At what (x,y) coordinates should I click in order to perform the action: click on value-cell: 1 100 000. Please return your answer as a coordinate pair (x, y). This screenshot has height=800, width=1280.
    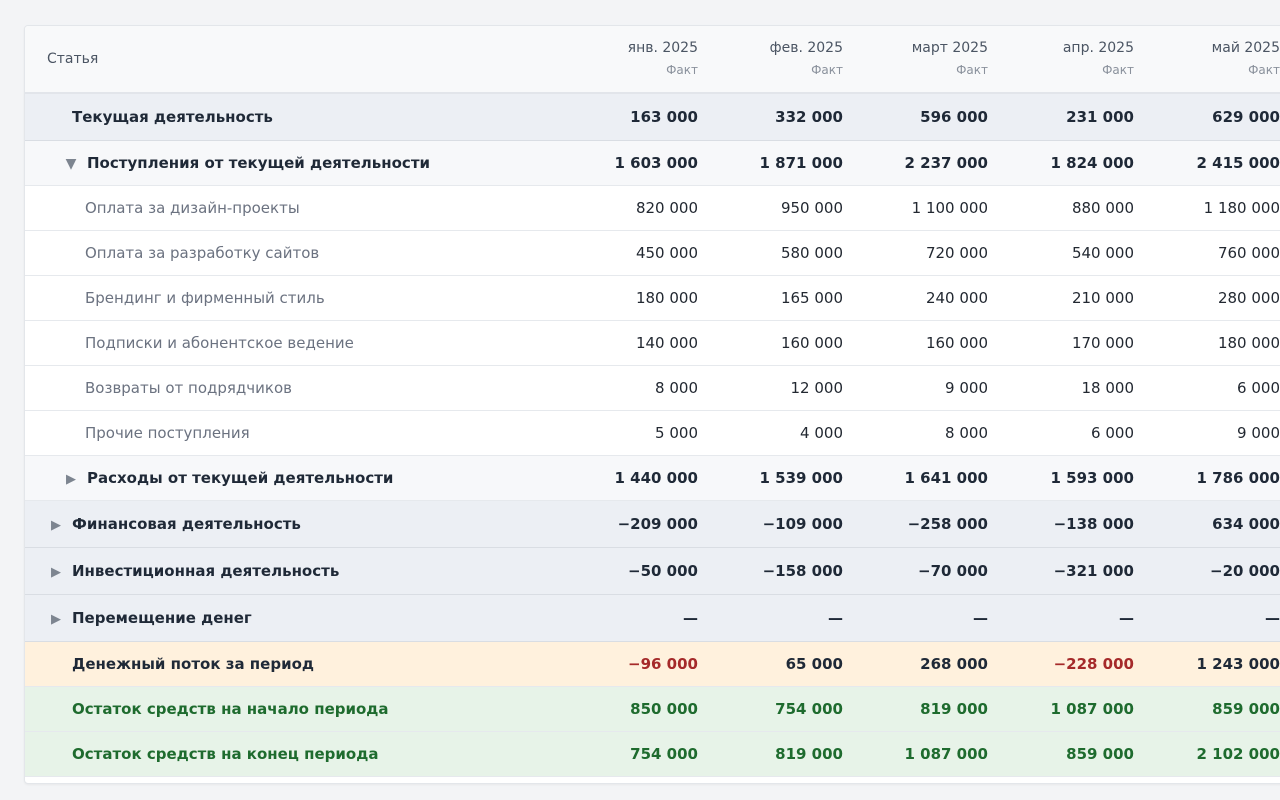
    Looking at the image, I should click on (917, 208).